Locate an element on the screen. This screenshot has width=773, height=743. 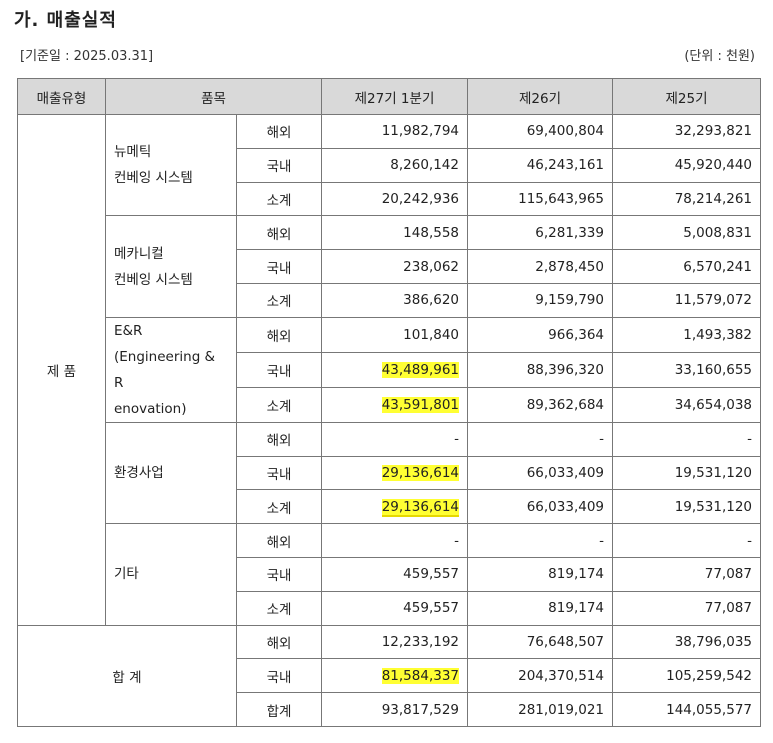
value-text: 45,920,440 is located at coordinates (713, 165).